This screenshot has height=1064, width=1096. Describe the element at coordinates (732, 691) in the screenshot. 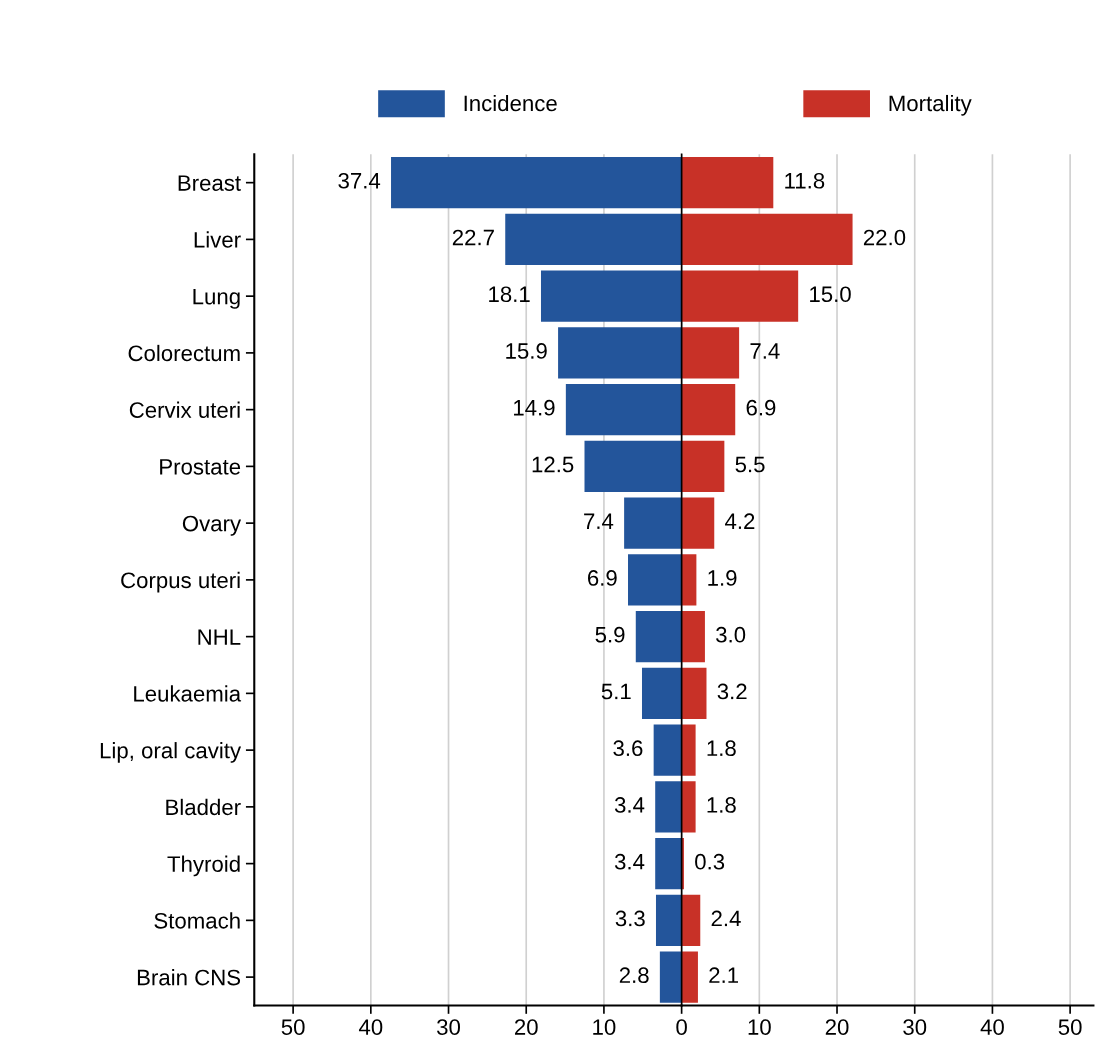

I see `data-label: 3.2` at that location.